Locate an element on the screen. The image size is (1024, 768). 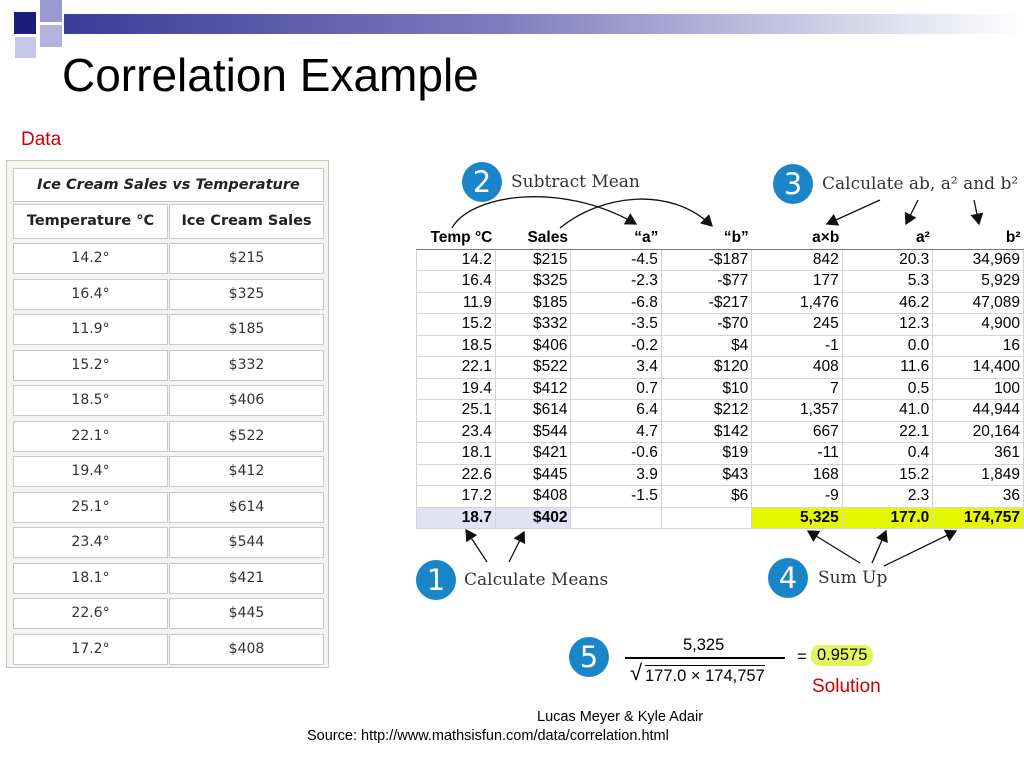
calc-cell: 17.2 is located at coordinates (456, 496).